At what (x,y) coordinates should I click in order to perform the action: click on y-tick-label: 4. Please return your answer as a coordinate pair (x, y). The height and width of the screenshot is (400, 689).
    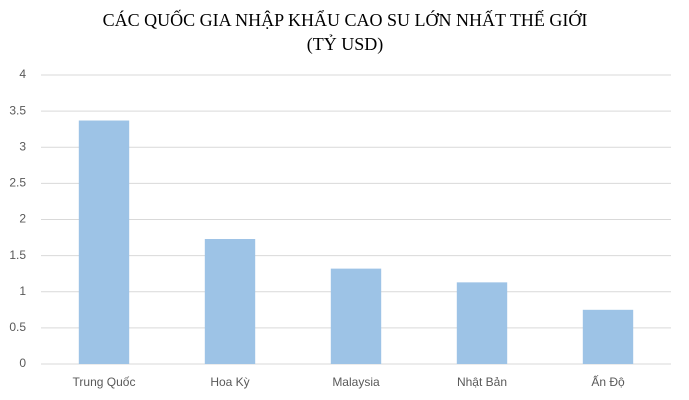
    Looking at the image, I should click on (22, 74).